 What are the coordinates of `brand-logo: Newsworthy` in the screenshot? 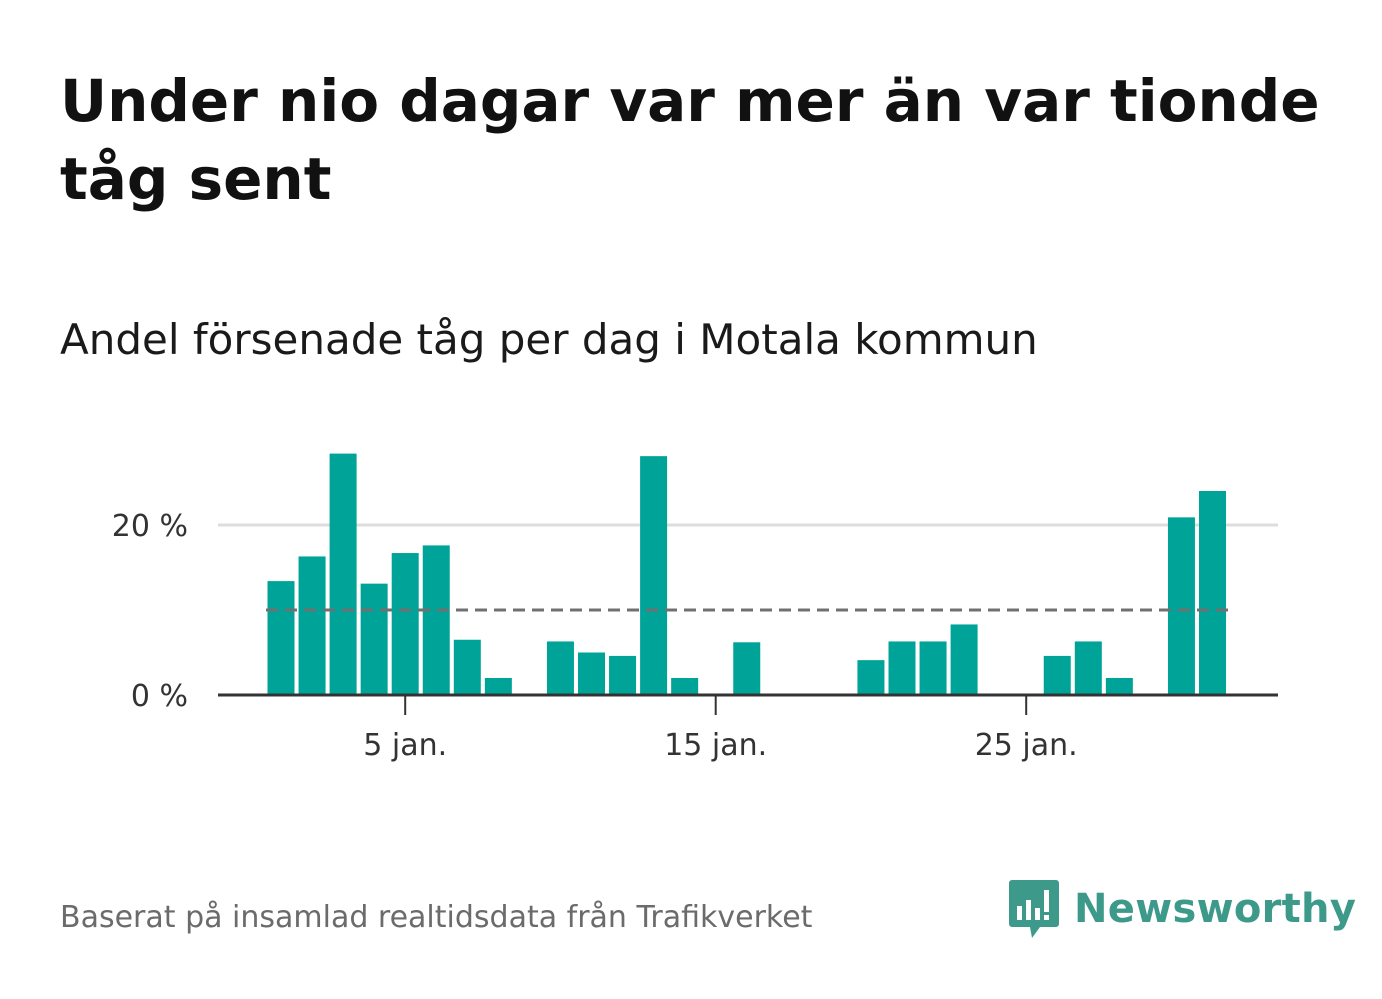 It's located at (1182, 909).